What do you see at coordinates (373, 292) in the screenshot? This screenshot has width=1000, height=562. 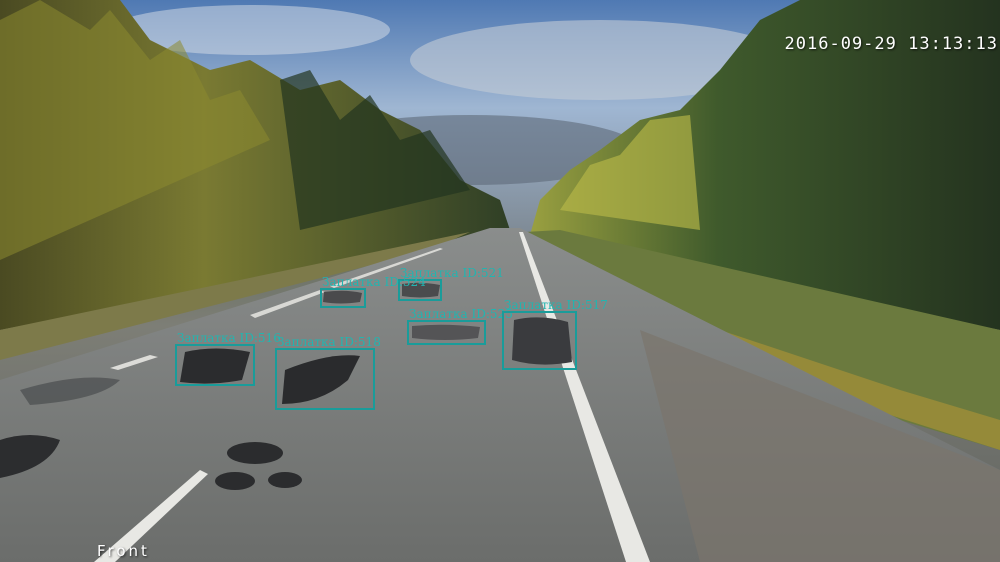 I see `detection-box-524: Заплатка ID:524` at bounding box center [373, 292].